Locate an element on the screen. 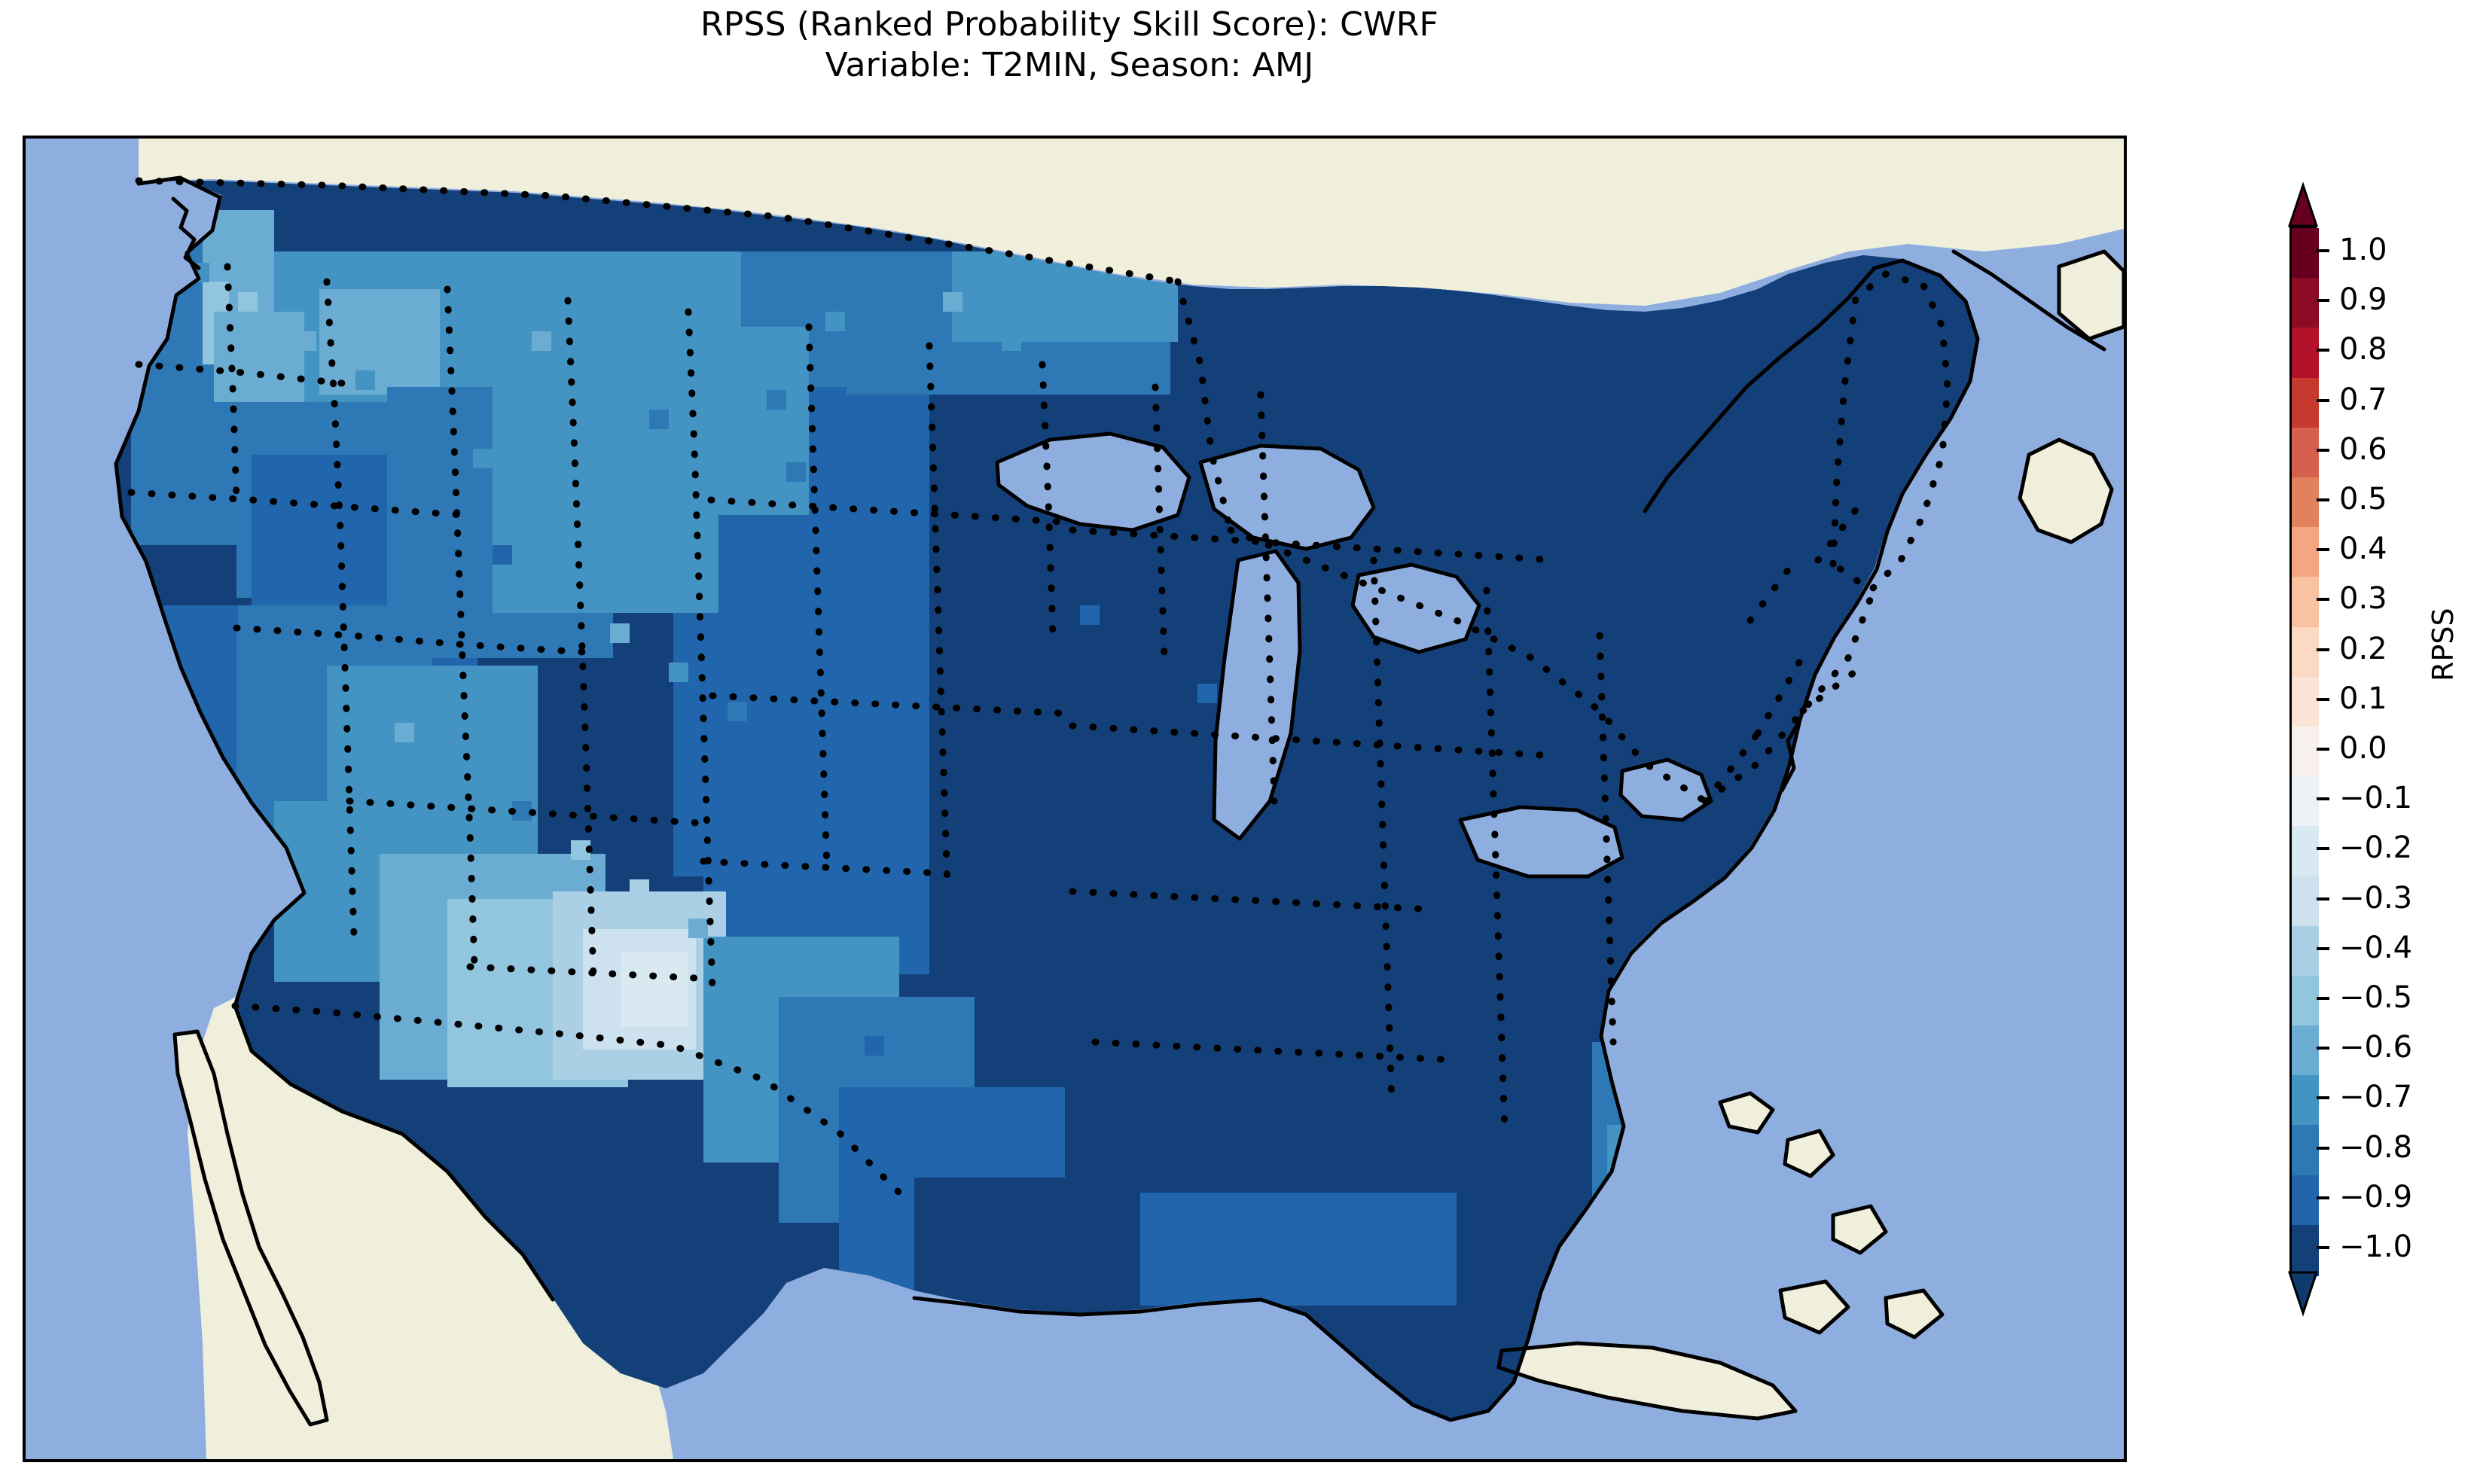 This screenshot has height=1484, width=2474. tick-label: −0.9 is located at coordinates (2376, 1196).